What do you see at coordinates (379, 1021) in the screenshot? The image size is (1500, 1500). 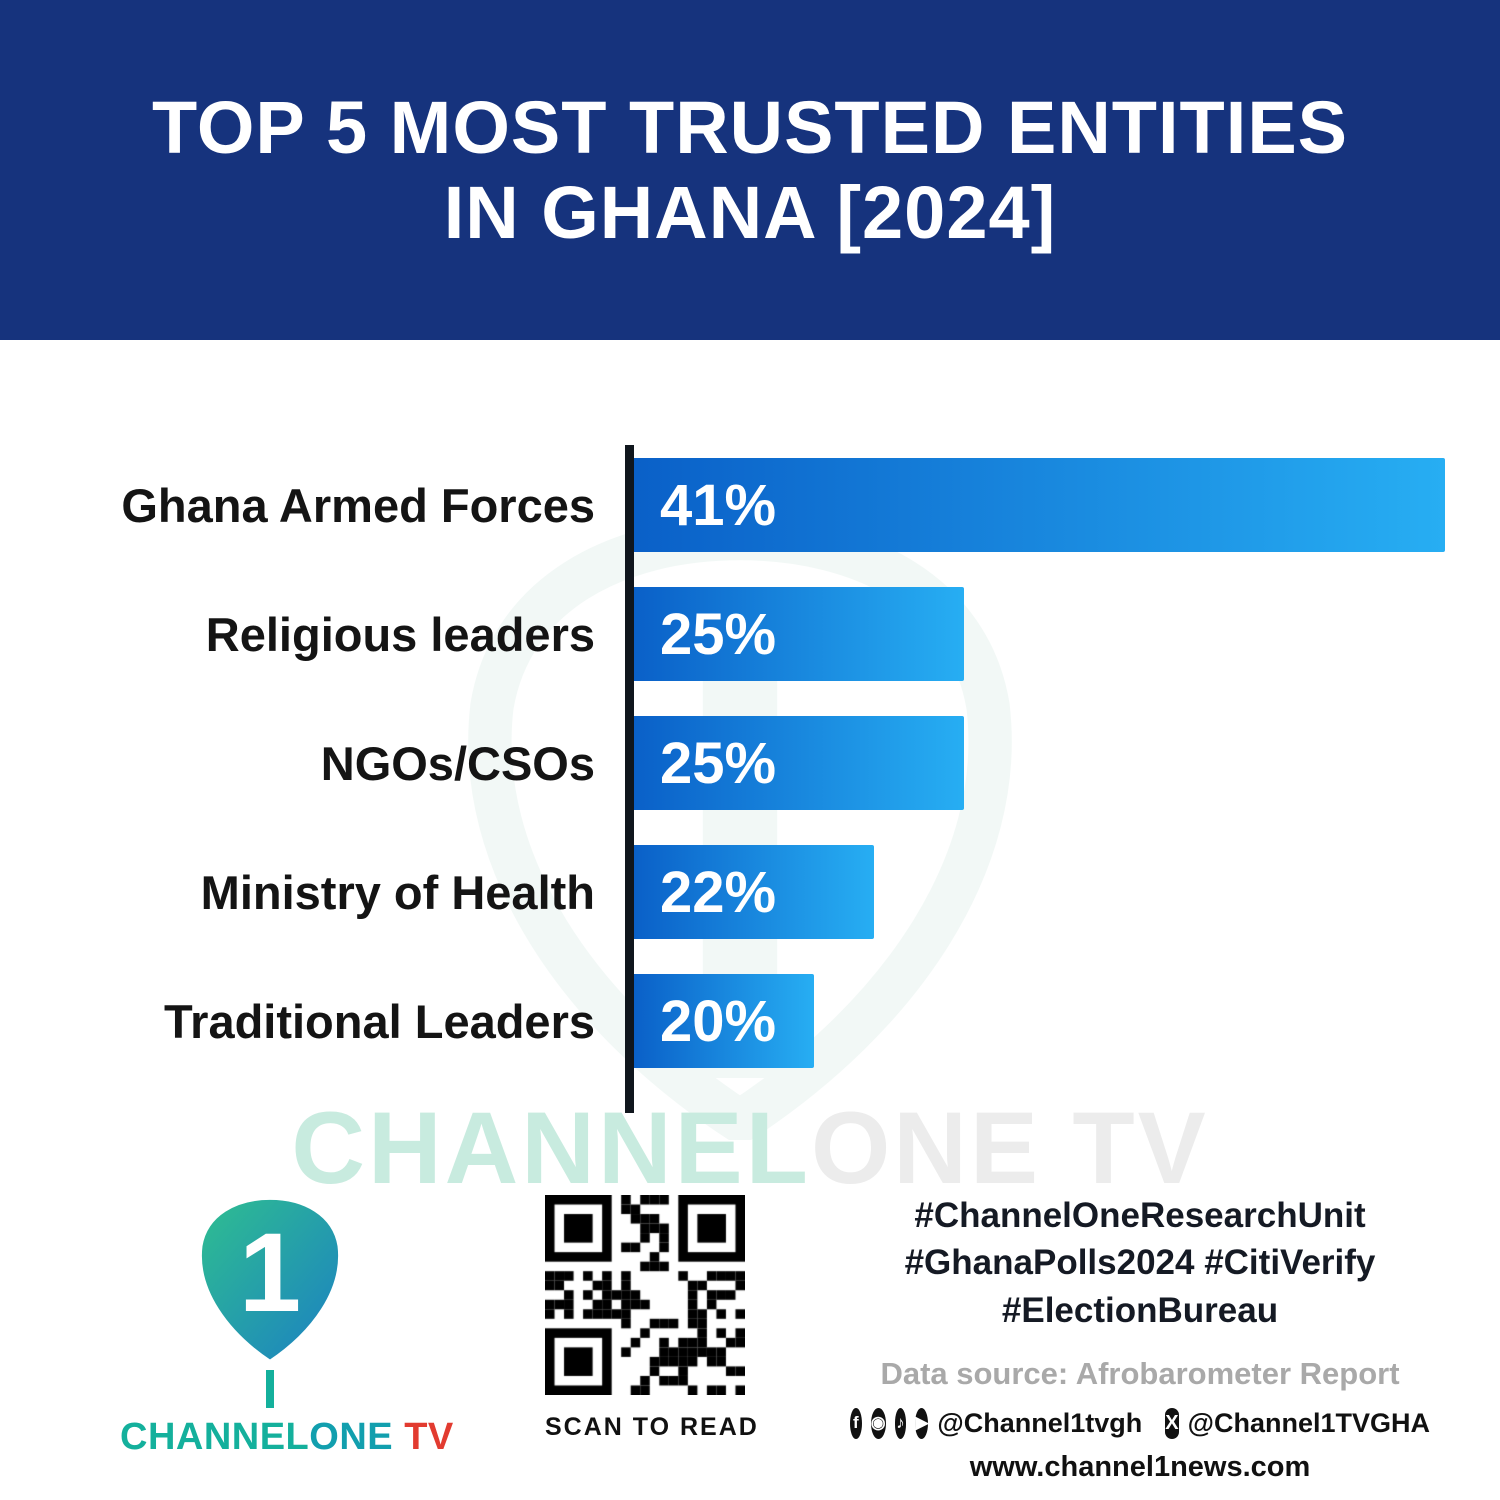 I see `category-label: Traditional Leaders` at bounding box center [379, 1021].